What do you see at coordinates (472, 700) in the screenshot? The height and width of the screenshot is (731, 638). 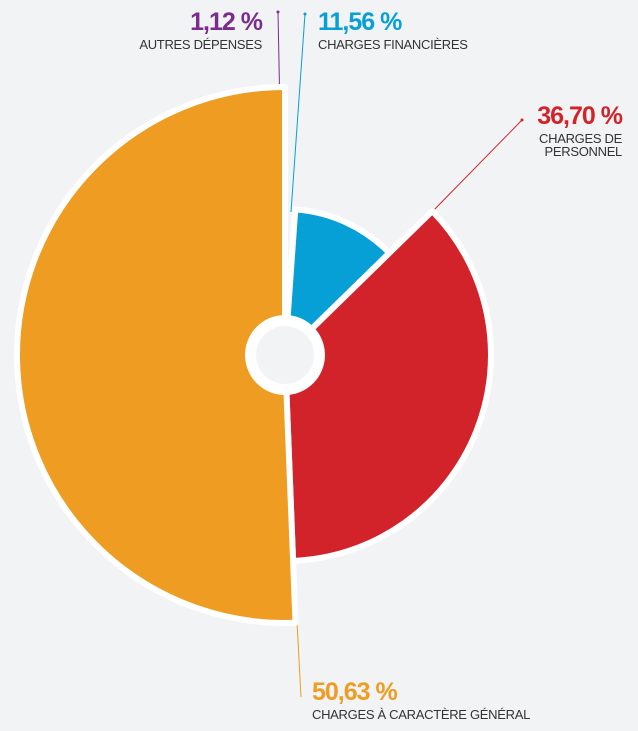 I see `slice-label: 50,63 % CHARGES À CARACTÈRE GÉNÉRAL` at bounding box center [472, 700].